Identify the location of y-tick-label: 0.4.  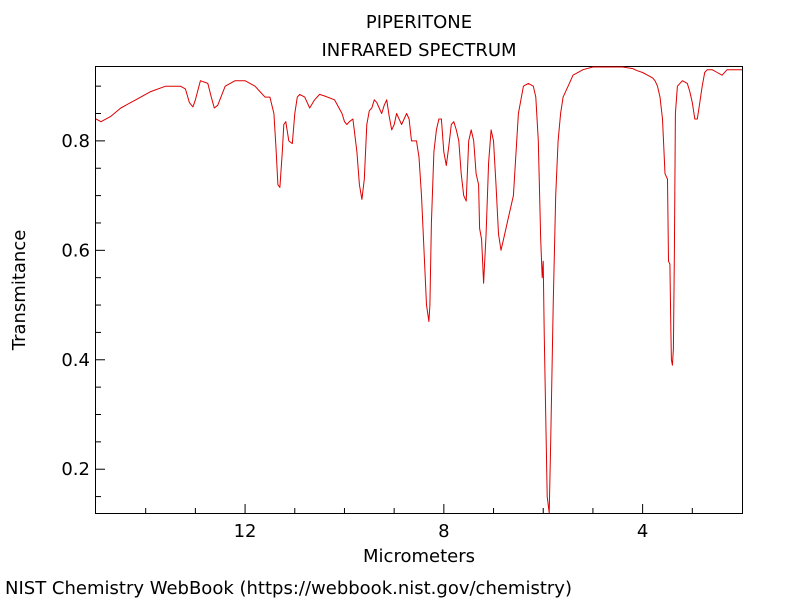
(75, 360).